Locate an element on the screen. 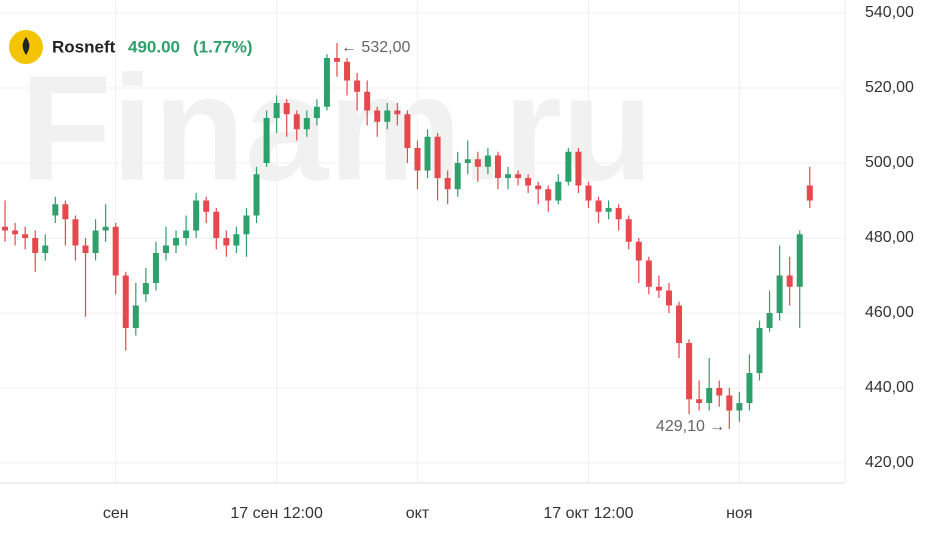 The width and height of the screenshot is (943, 551). y-tick-label: 460,00 is located at coordinates (889, 312).